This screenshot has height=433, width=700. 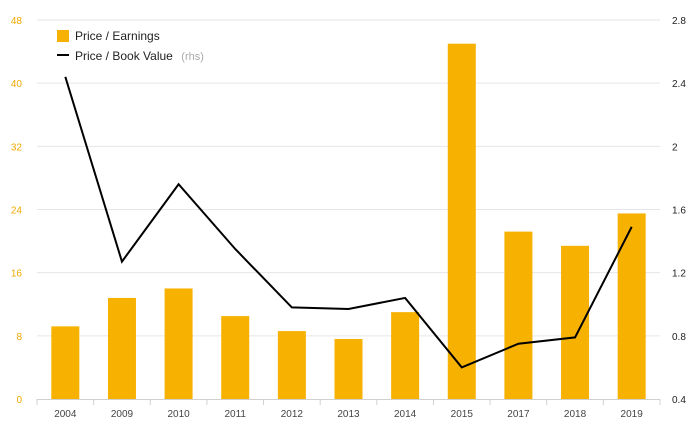 I want to click on y-left-tick-label: 8, so click(x=19, y=337).